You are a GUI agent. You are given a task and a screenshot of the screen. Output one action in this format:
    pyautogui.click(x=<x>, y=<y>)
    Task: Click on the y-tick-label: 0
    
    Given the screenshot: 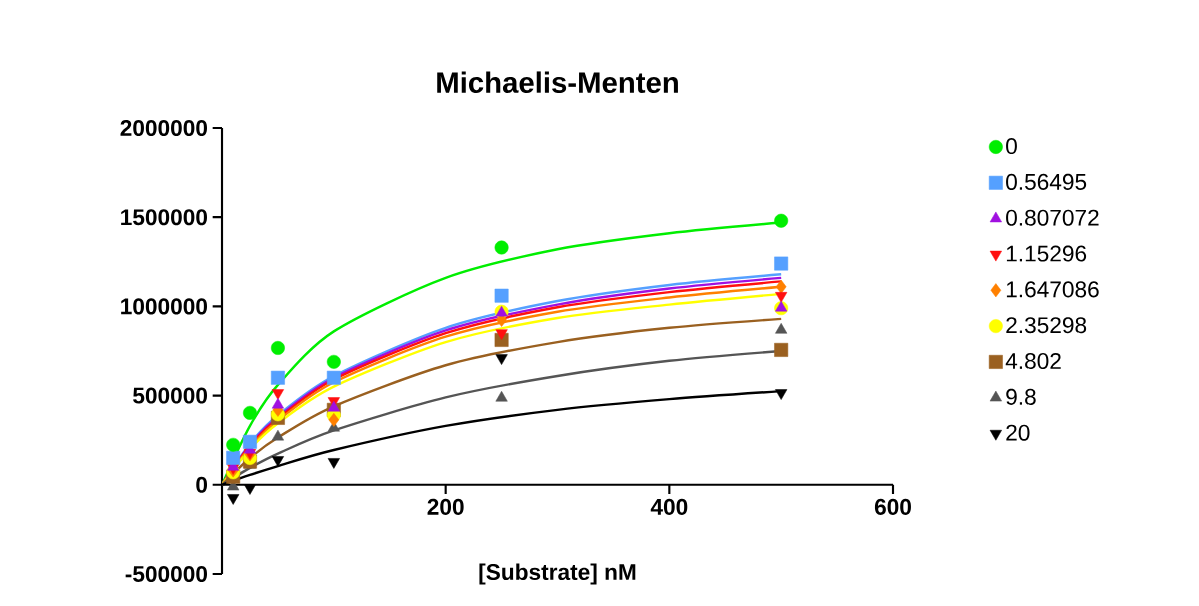 What is the action you would take?
    pyautogui.click(x=202, y=484)
    